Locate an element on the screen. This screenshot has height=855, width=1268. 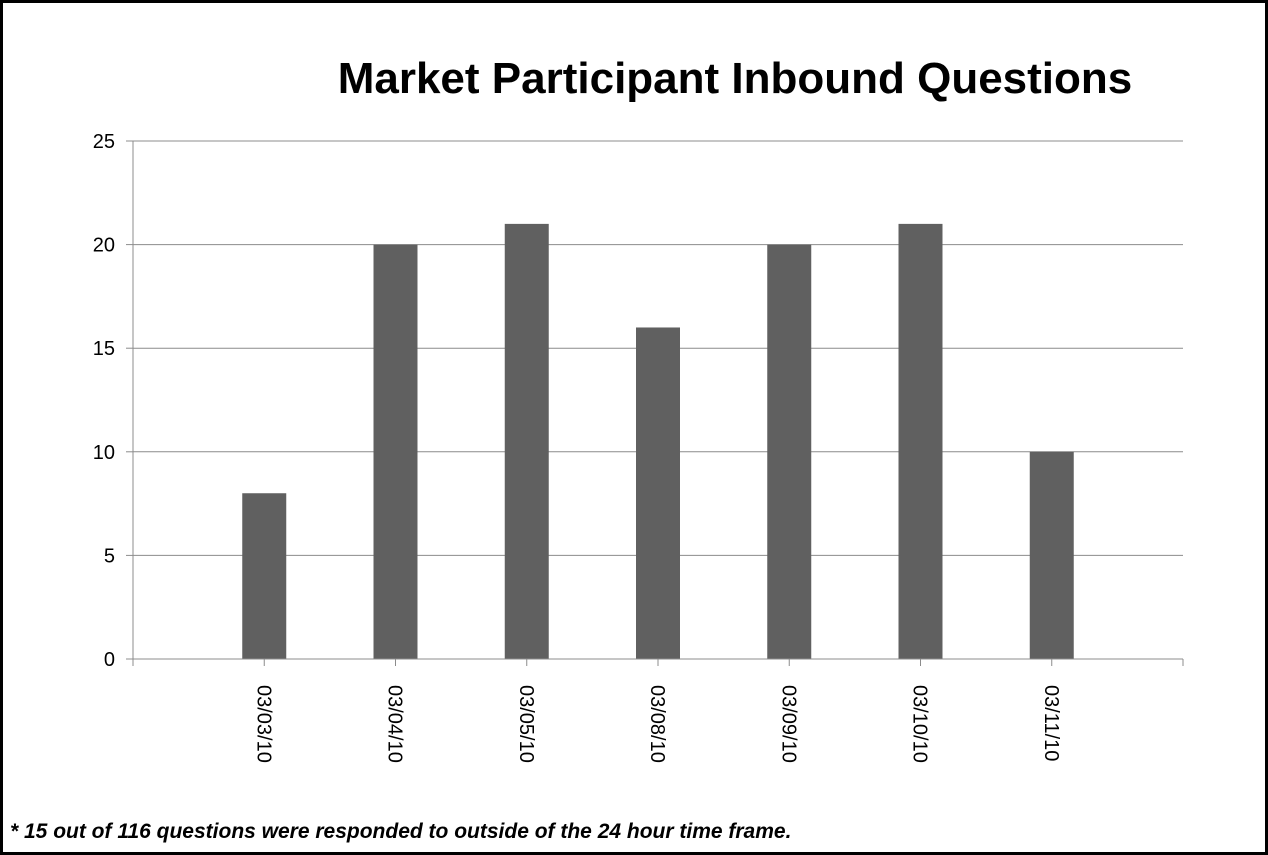
x-tick-label: 03/08/10 is located at coordinates (657, 724).